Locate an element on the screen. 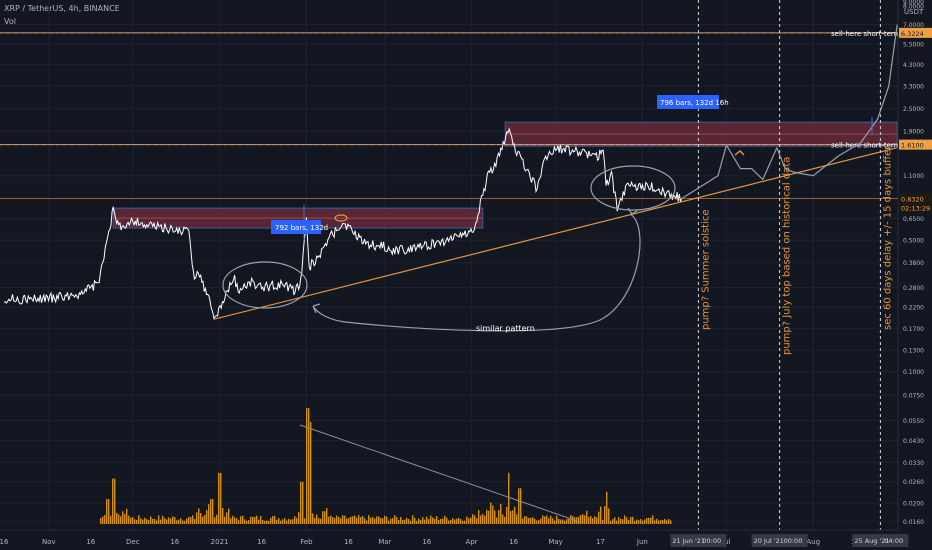 This screenshot has width=932, height=550. time-axis-label: May is located at coordinates (555, 542).